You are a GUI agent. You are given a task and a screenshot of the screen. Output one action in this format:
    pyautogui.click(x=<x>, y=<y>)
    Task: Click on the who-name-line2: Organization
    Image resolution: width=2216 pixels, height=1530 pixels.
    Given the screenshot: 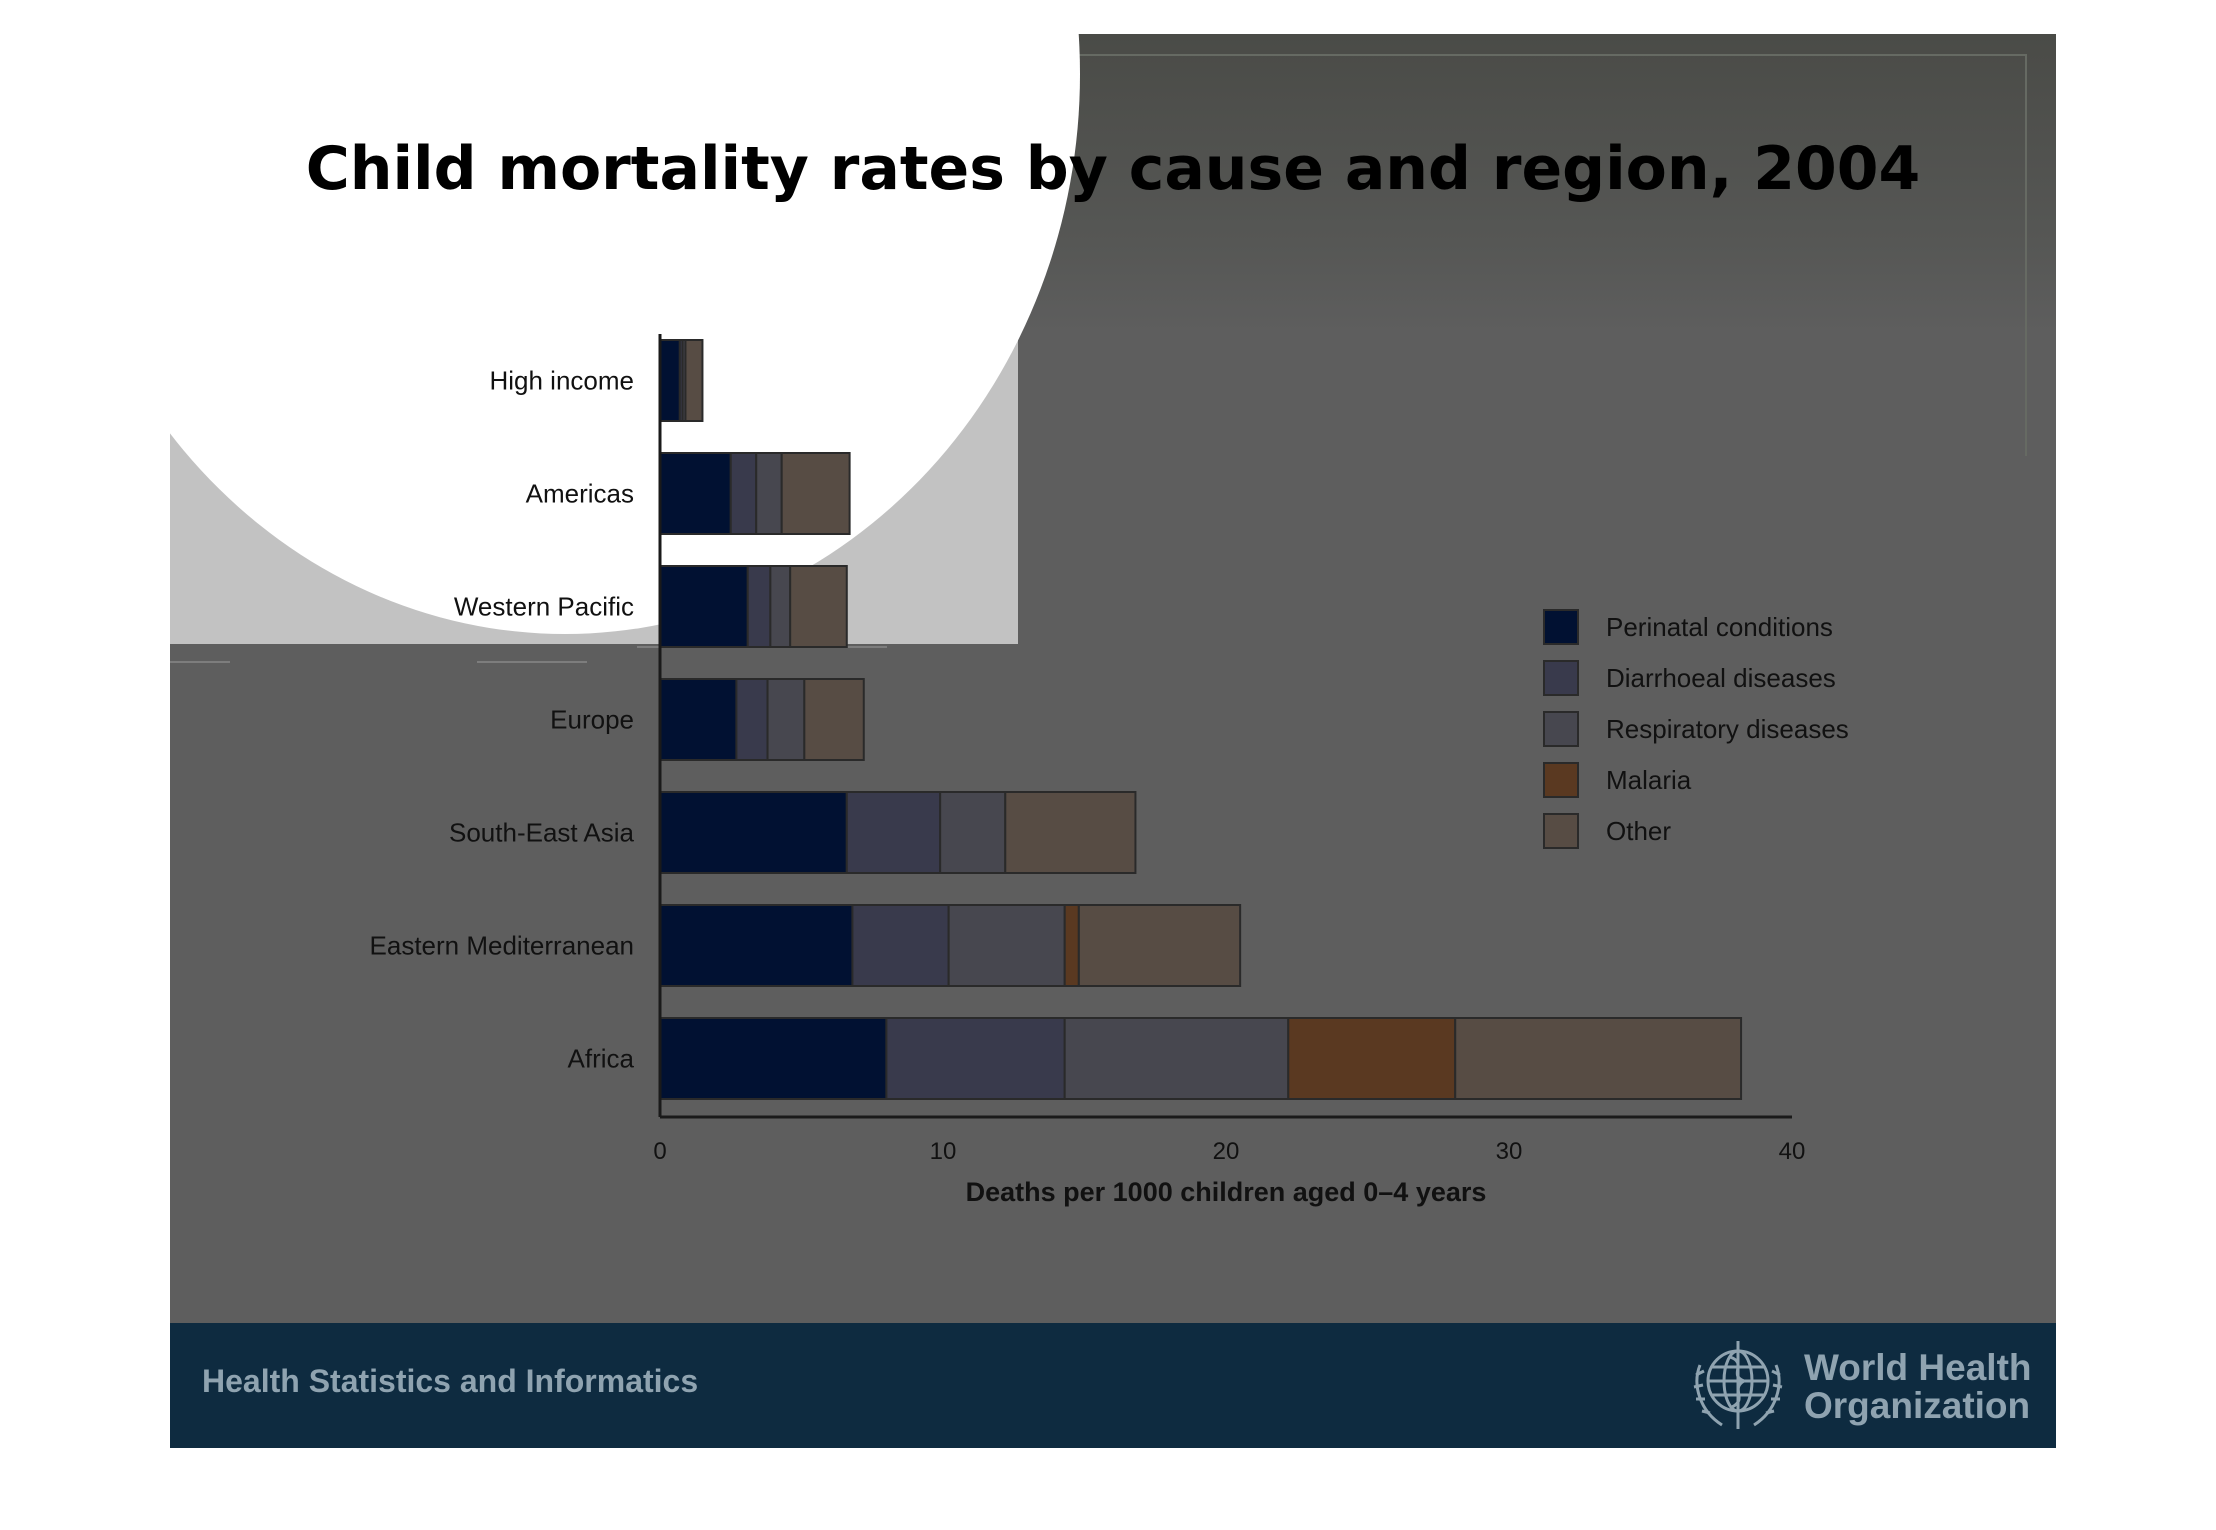 What is the action you would take?
    pyautogui.click(x=1917, y=1405)
    